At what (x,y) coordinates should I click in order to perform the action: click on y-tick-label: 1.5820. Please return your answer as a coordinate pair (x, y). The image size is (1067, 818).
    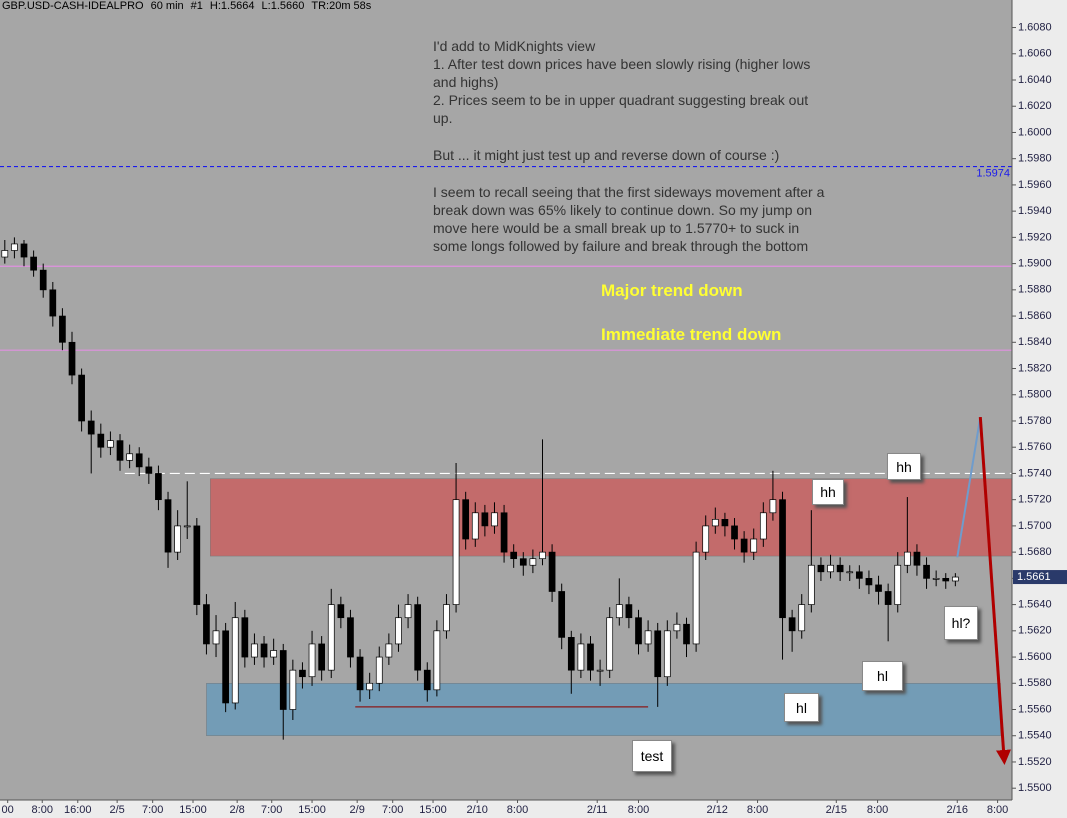
    Looking at the image, I should click on (1035, 368).